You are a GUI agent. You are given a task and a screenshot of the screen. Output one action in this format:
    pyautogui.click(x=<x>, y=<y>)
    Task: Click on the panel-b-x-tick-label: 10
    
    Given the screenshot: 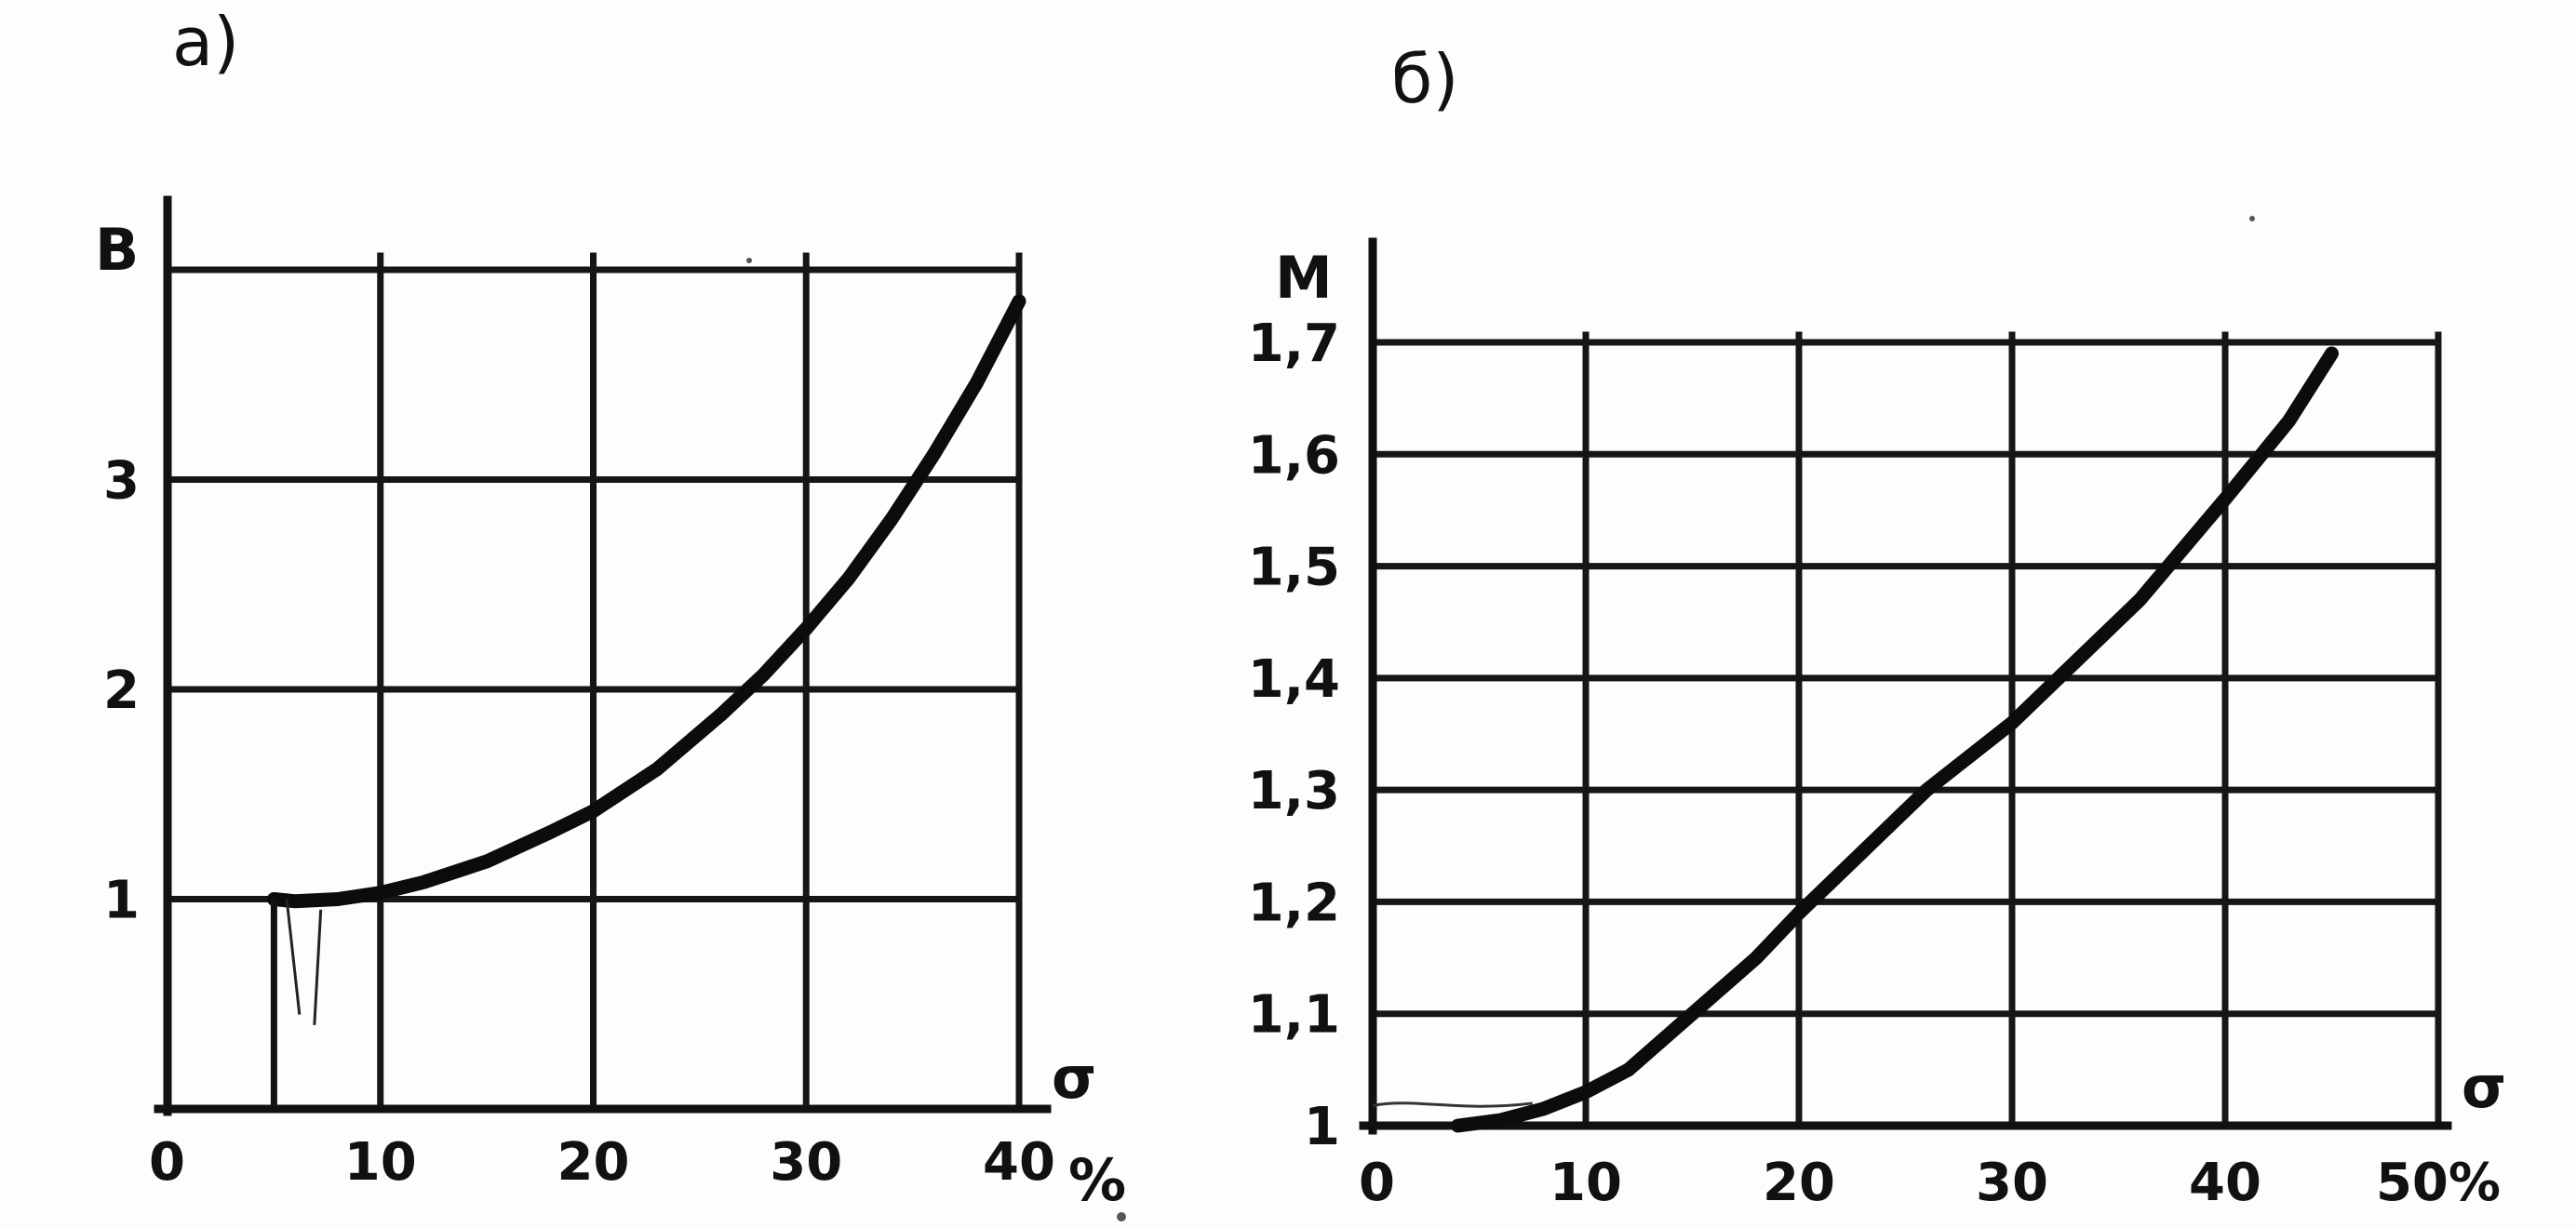 What is the action you would take?
    pyautogui.click(x=1586, y=1183)
    